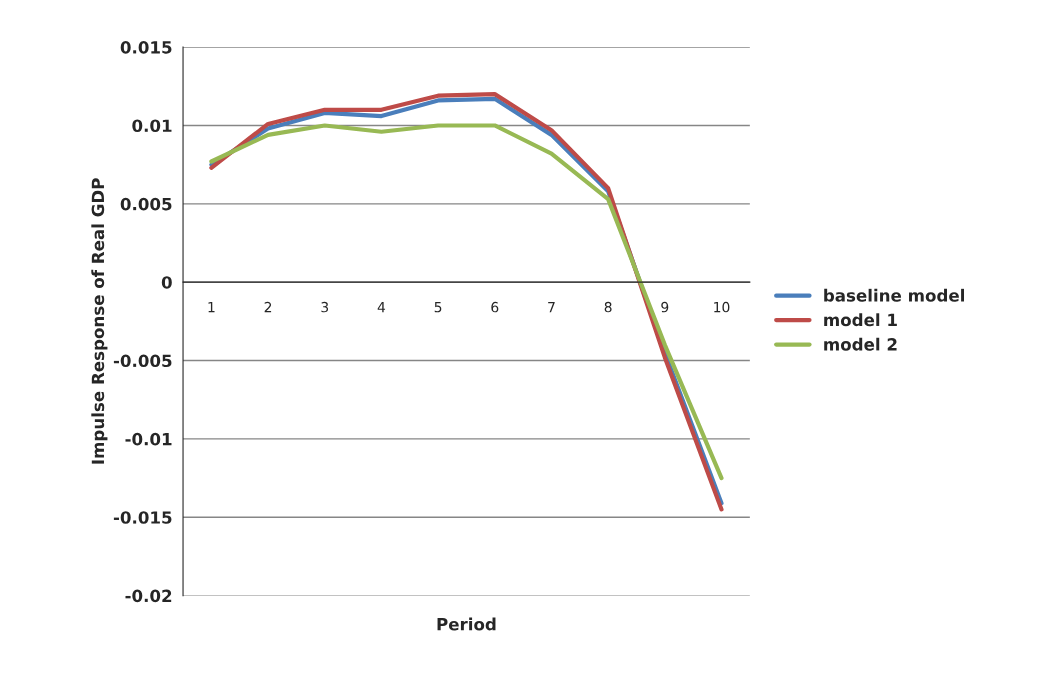 The width and height of the screenshot is (1040, 673). What do you see at coordinates (152, 126) in the screenshot?
I see `y-tick-label: 0.01` at bounding box center [152, 126].